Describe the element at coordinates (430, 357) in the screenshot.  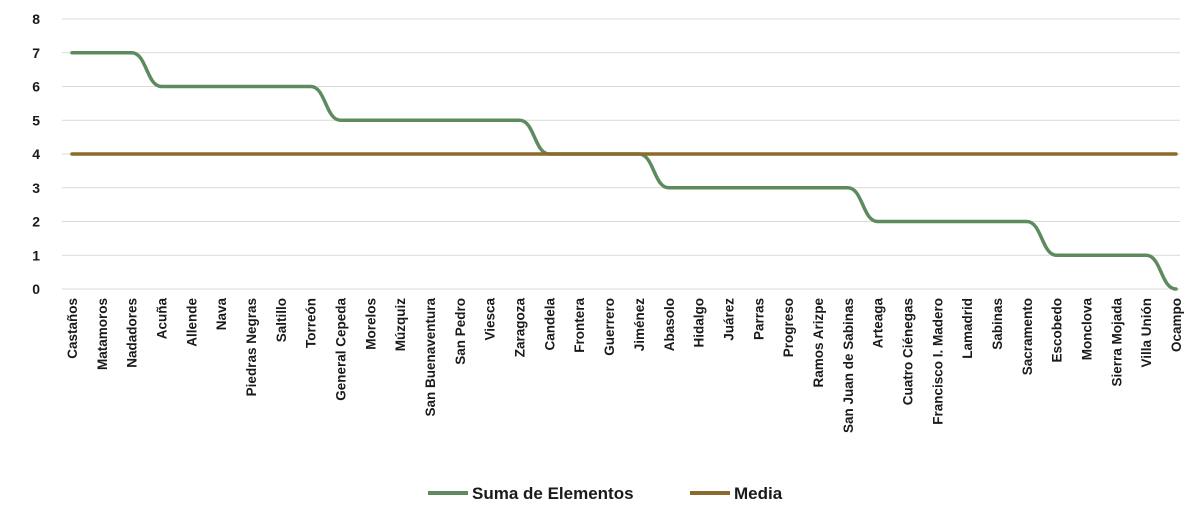
I see `x-category-label: San Buenaventura` at that location.